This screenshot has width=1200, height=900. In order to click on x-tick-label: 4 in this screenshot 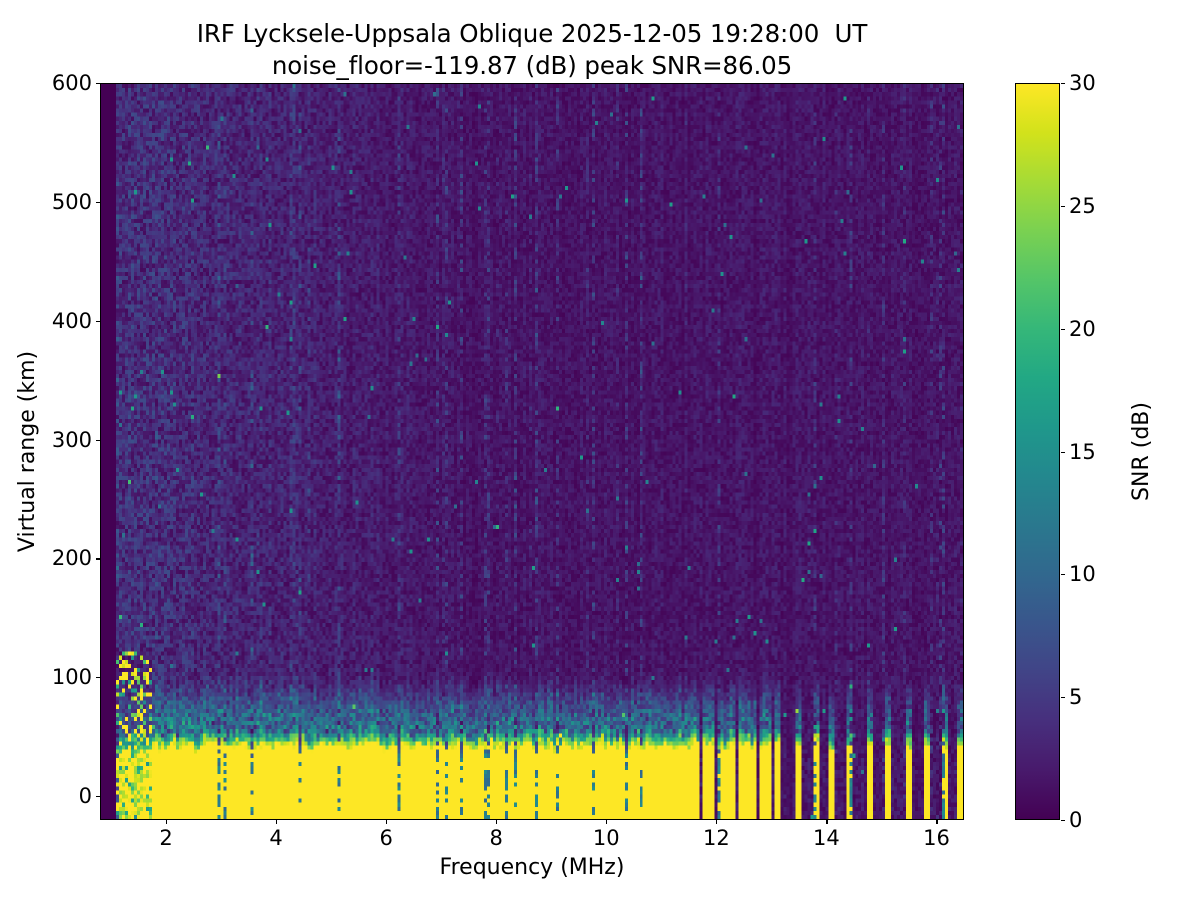, I will do `click(276, 838)`.